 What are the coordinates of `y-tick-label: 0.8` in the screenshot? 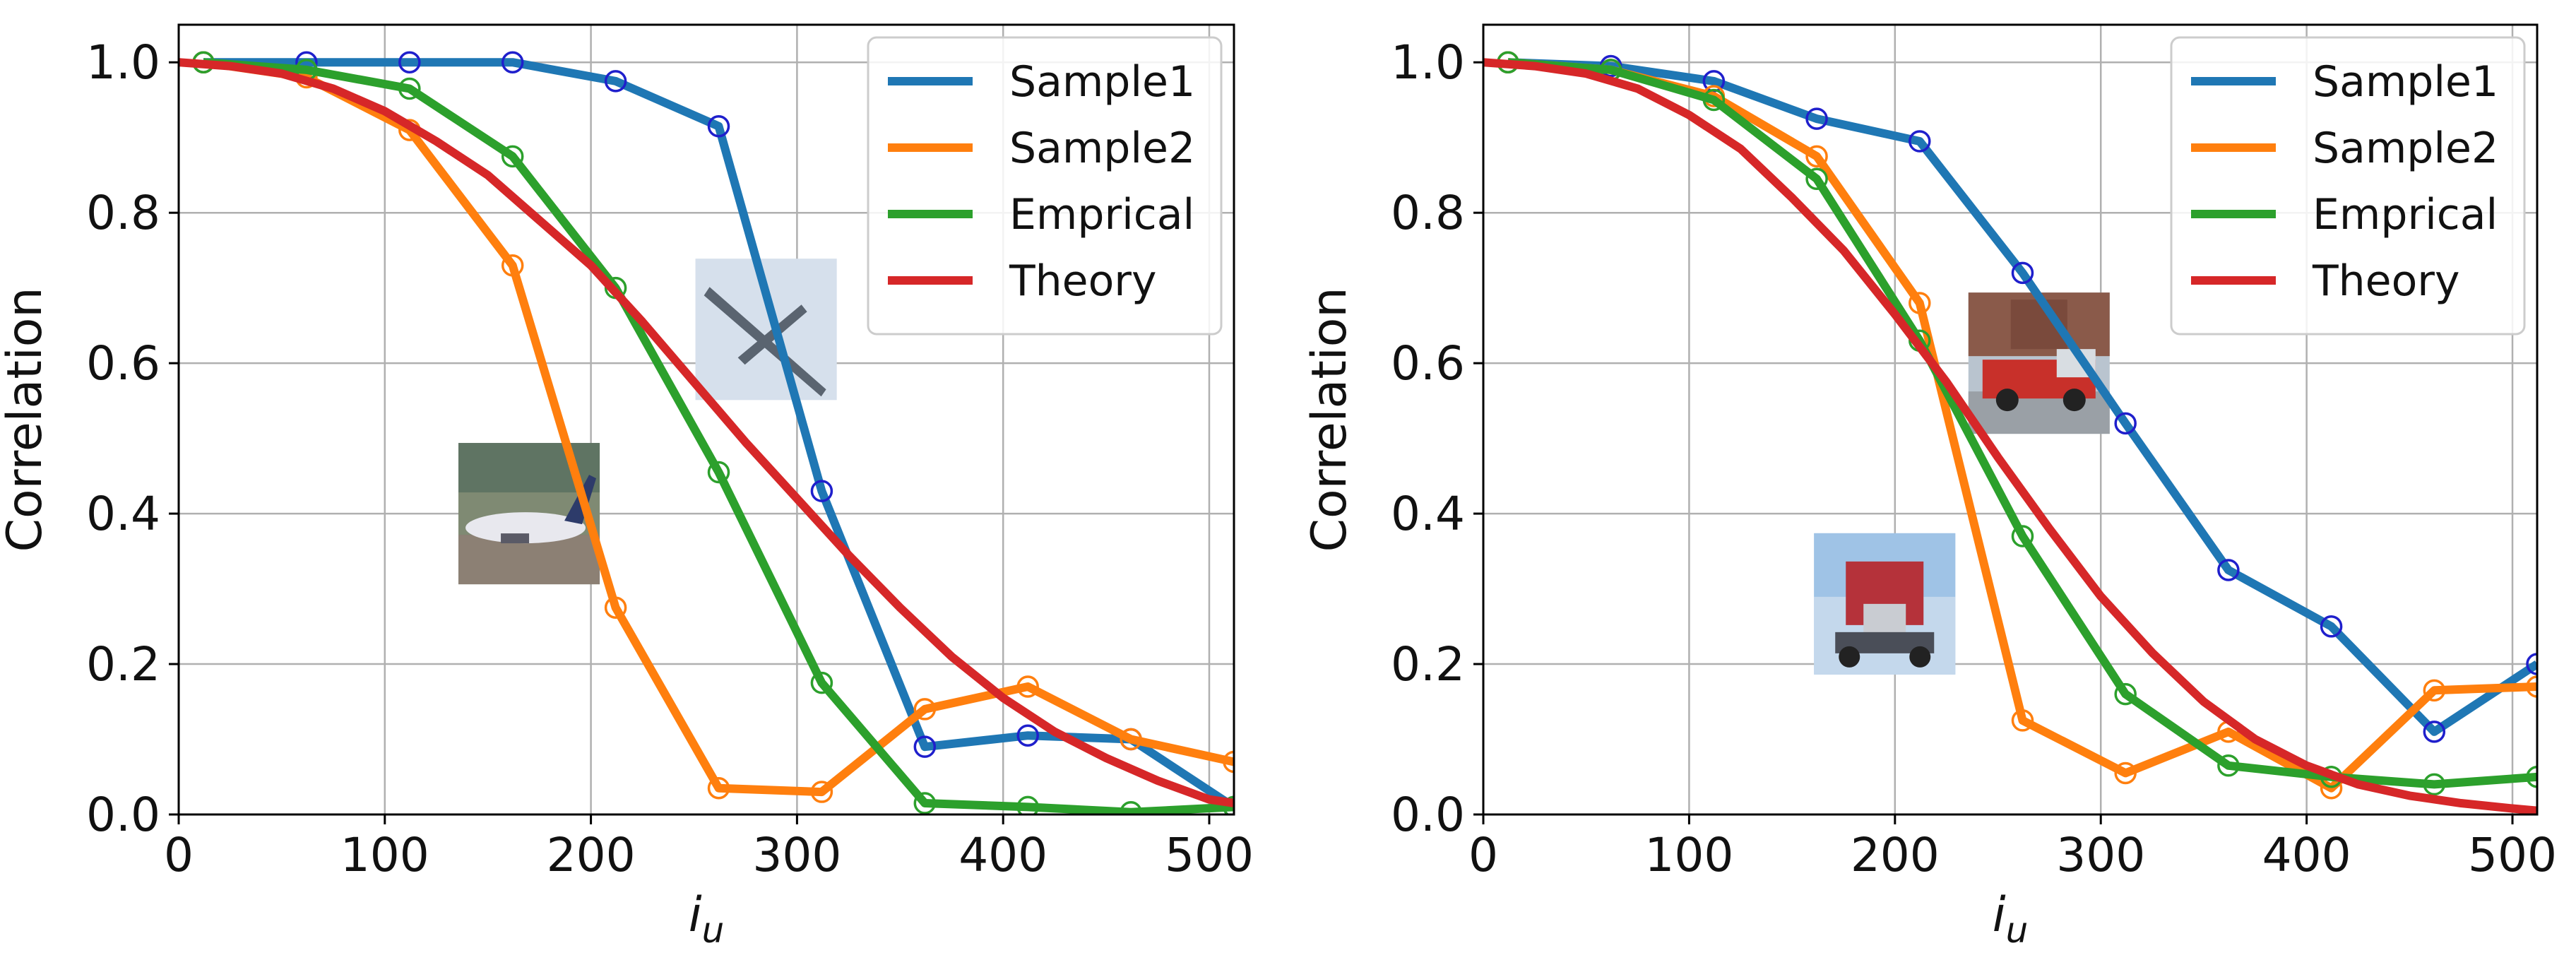 It's located at (1428, 213).